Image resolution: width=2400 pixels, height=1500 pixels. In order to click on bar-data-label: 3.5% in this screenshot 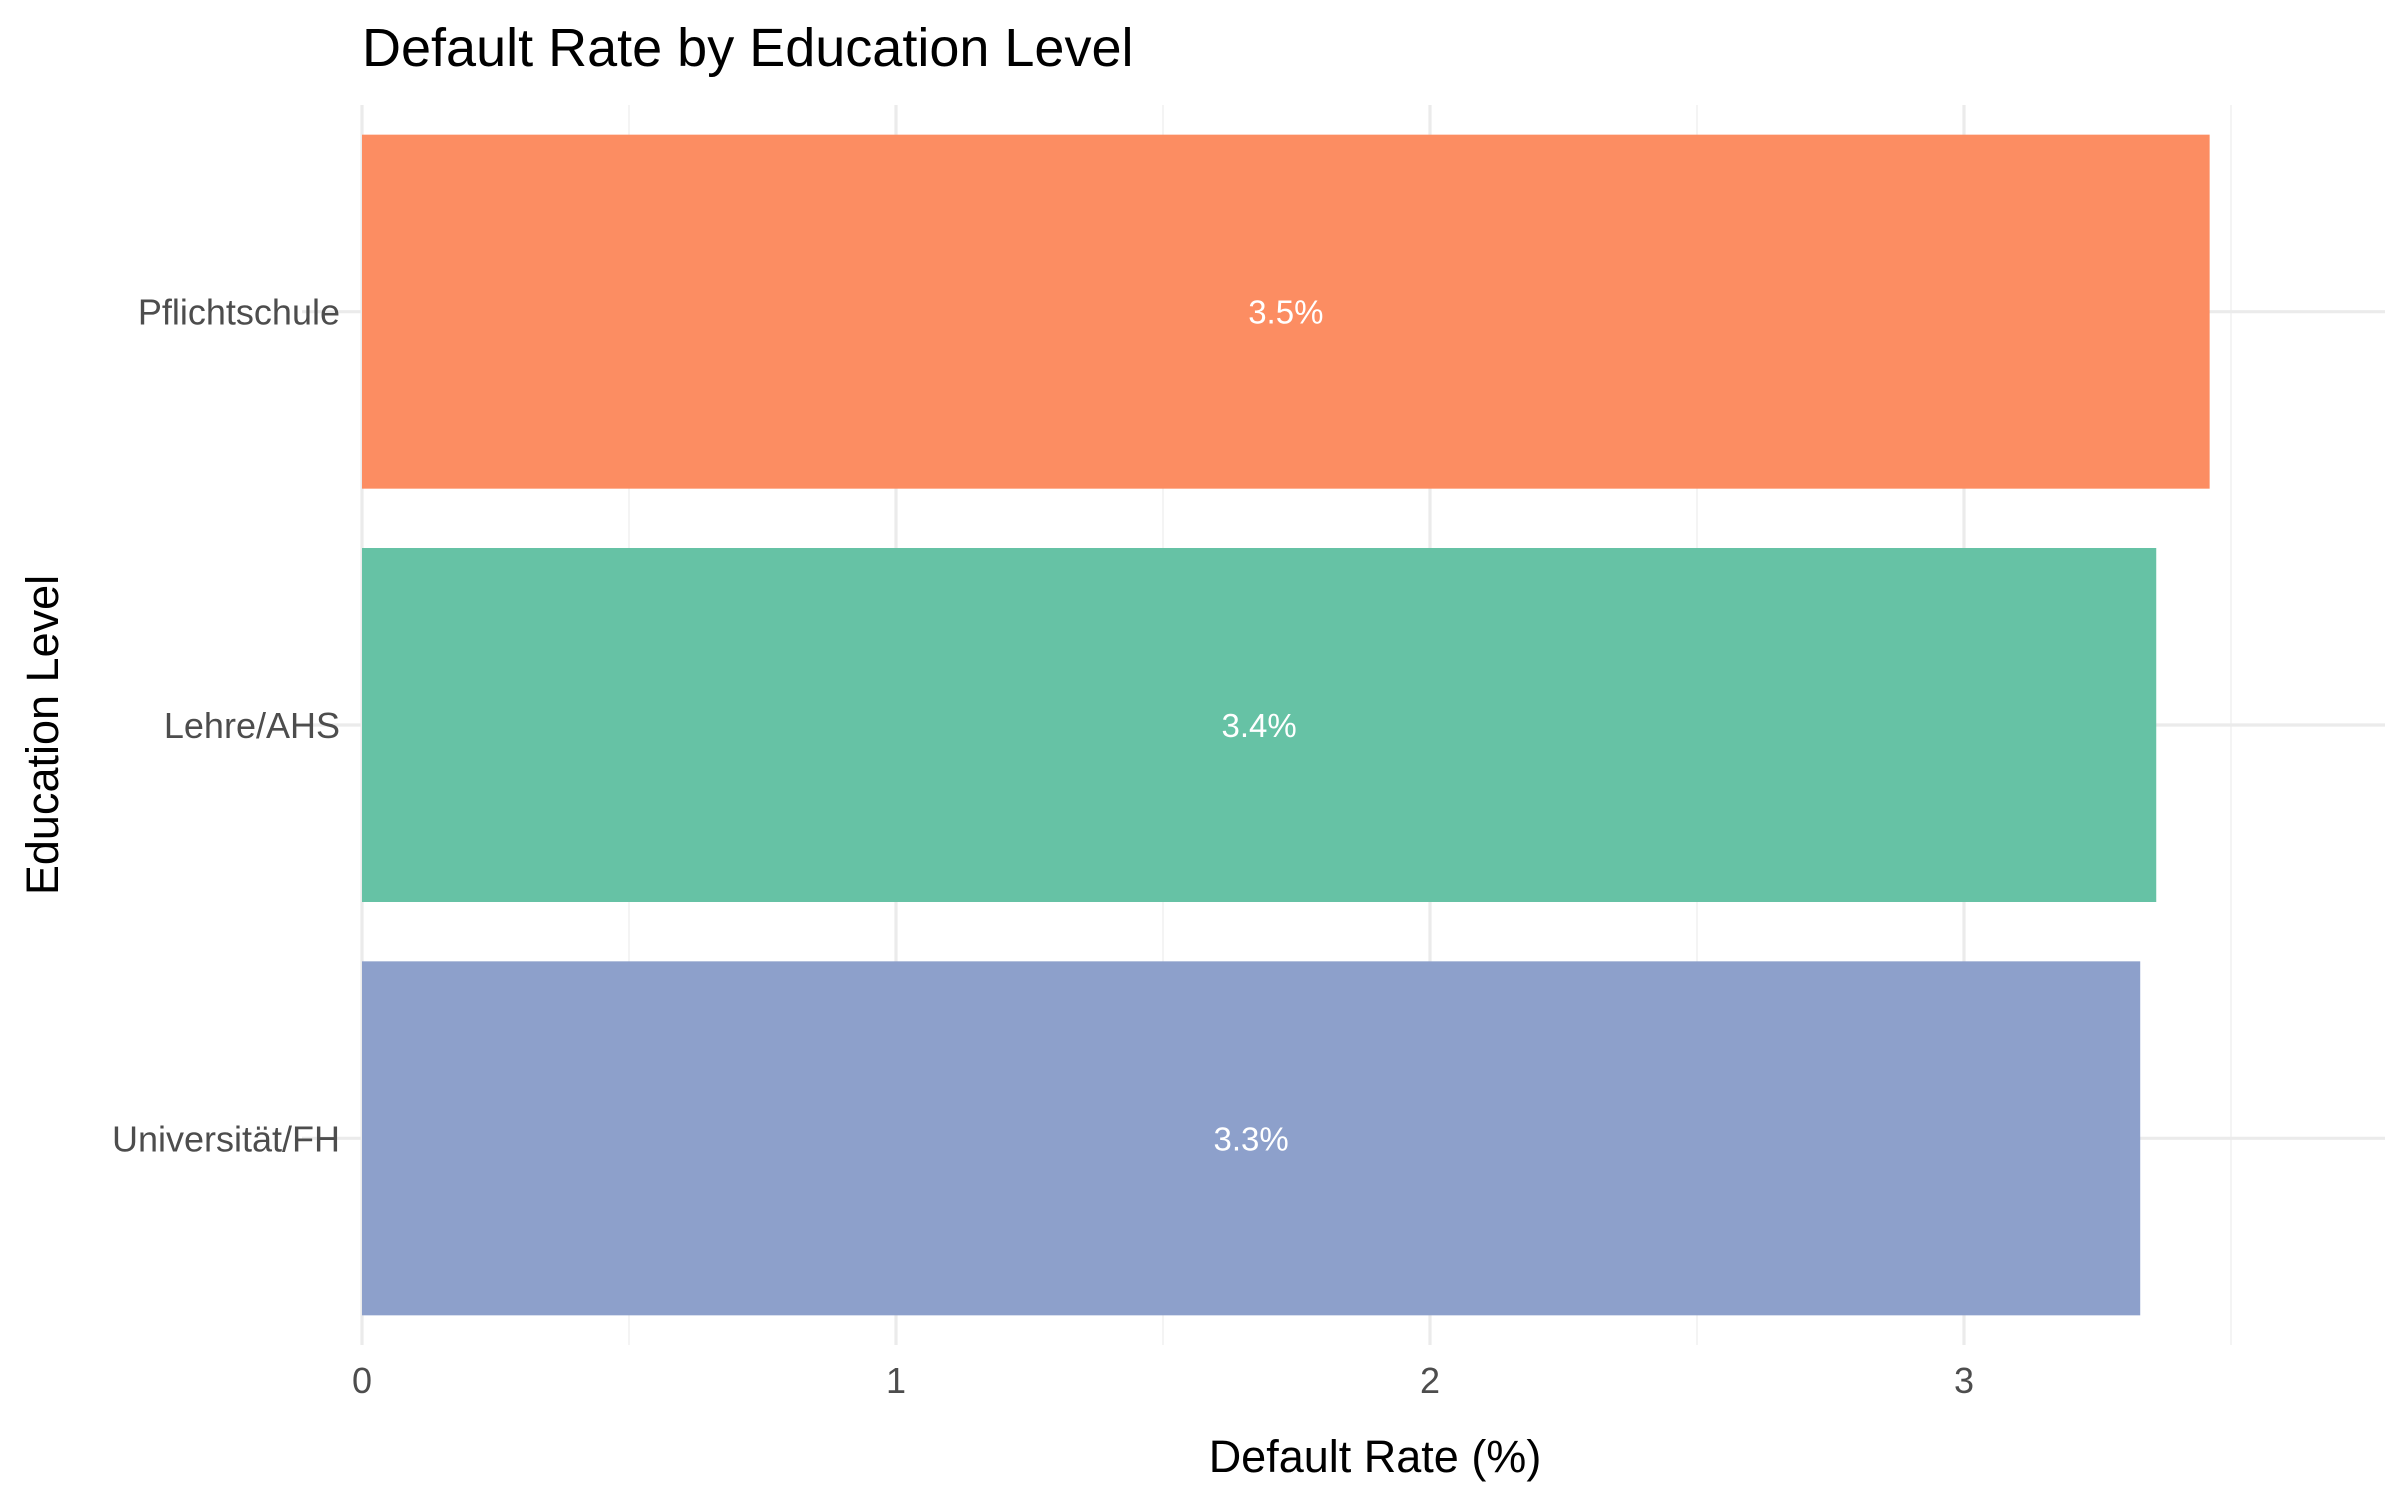, I will do `click(1285, 312)`.